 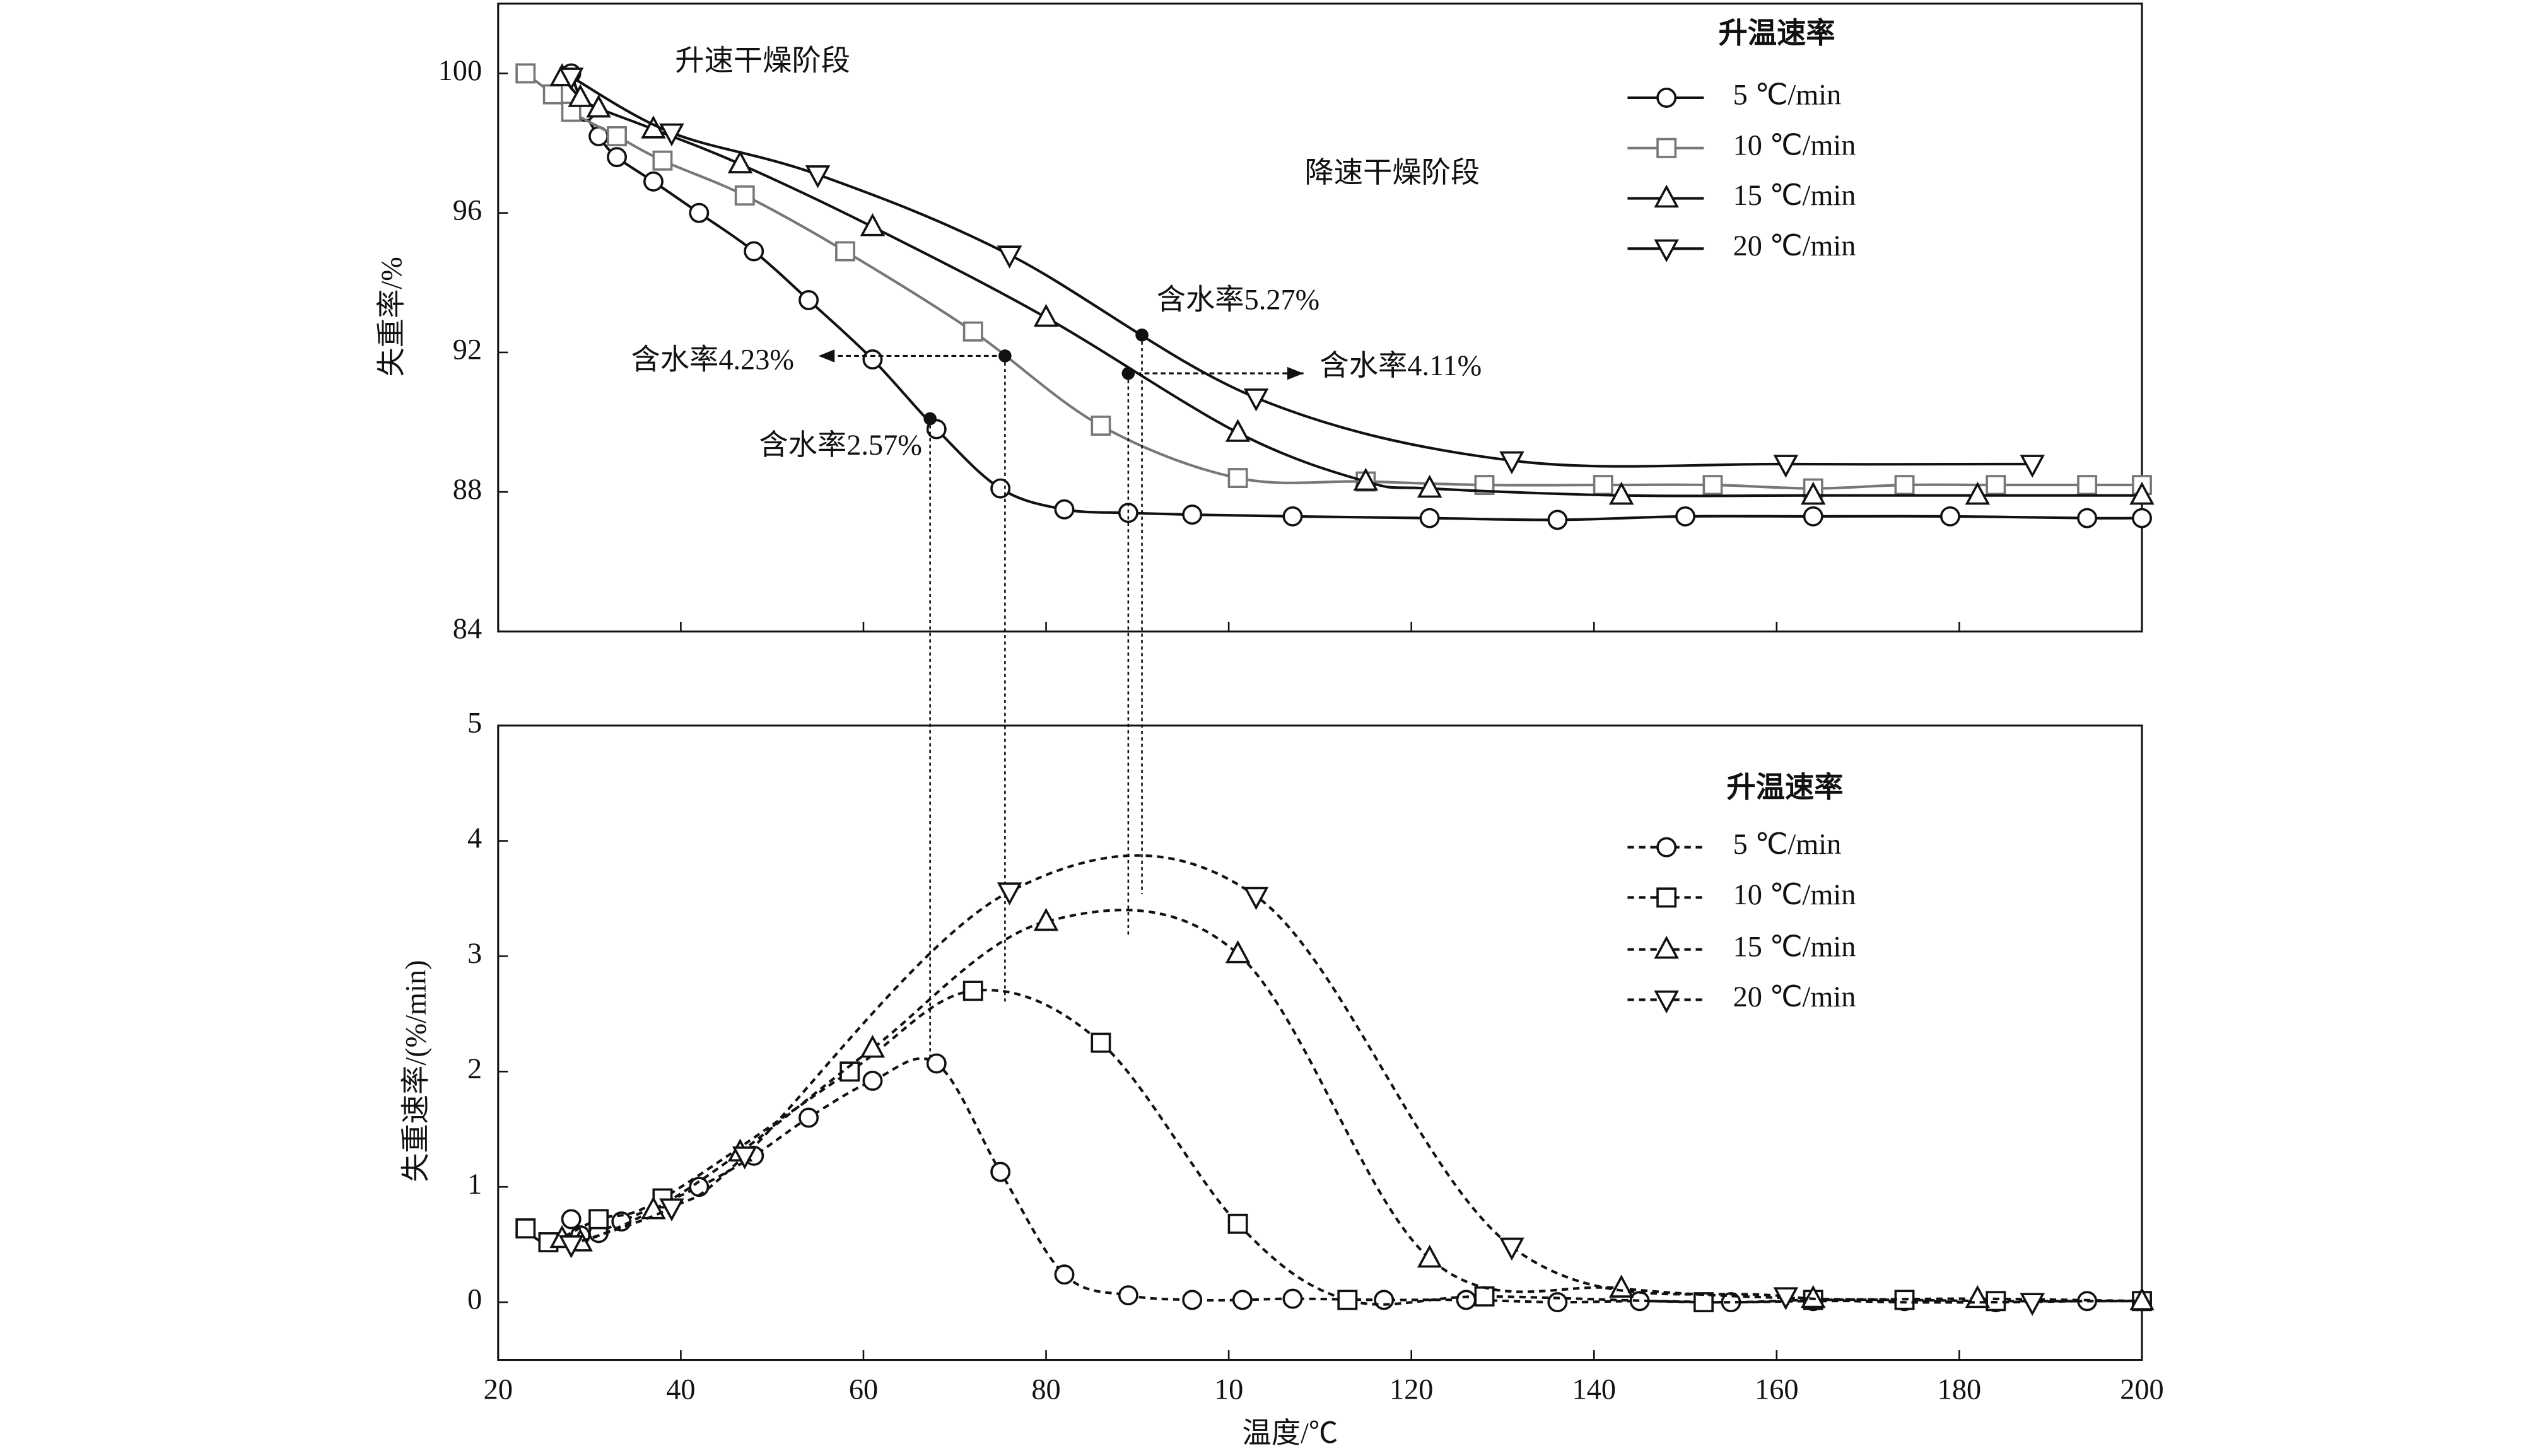 I want to click on annotation: 含水率2.57%, so click(x=840, y=445).